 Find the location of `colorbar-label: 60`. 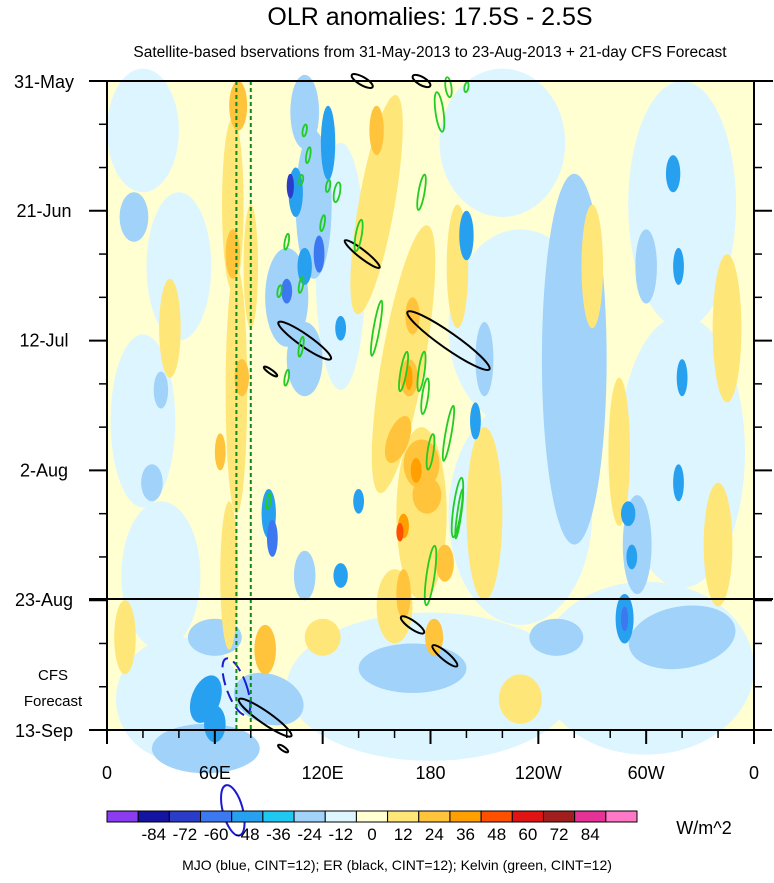

colorbar-label: 60 is located at coordinates (527, 834).